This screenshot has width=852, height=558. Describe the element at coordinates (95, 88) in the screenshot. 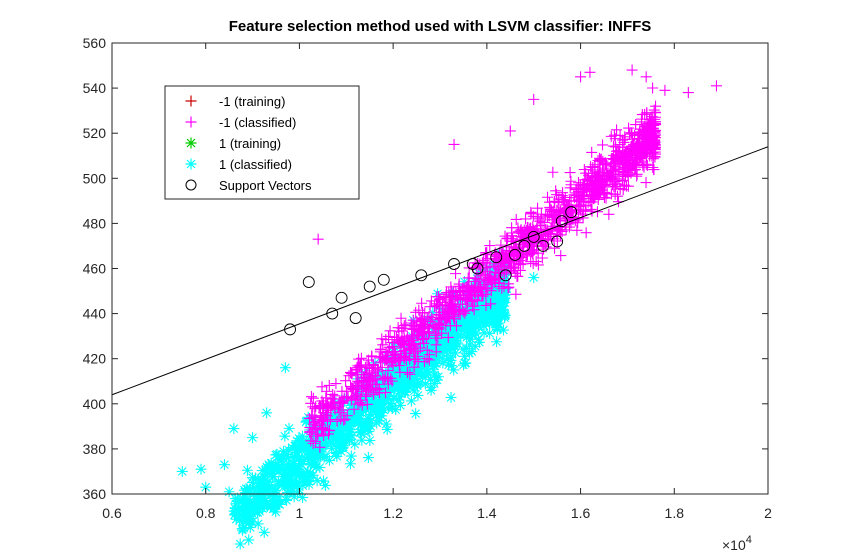

I see `y-tick-label: 540` at that location.